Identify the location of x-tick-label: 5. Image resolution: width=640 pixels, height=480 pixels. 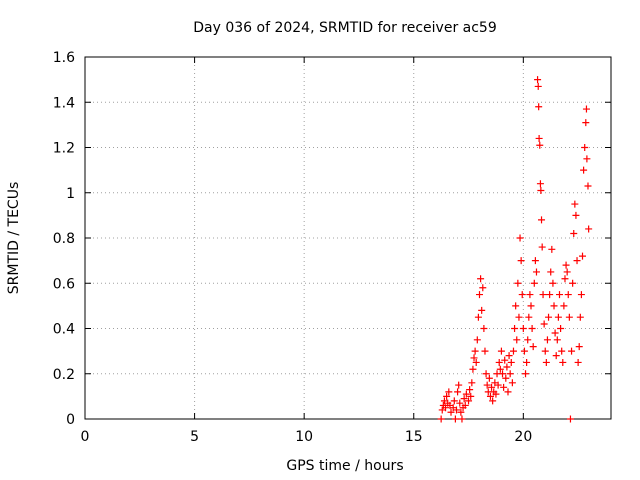
(194, 437).